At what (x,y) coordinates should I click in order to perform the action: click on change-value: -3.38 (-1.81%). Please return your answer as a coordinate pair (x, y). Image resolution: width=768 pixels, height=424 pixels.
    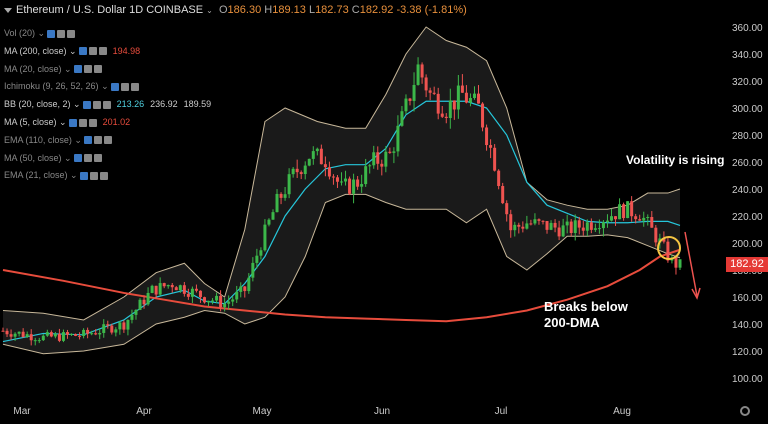
    Looking at the image, I should click on (431, 10).